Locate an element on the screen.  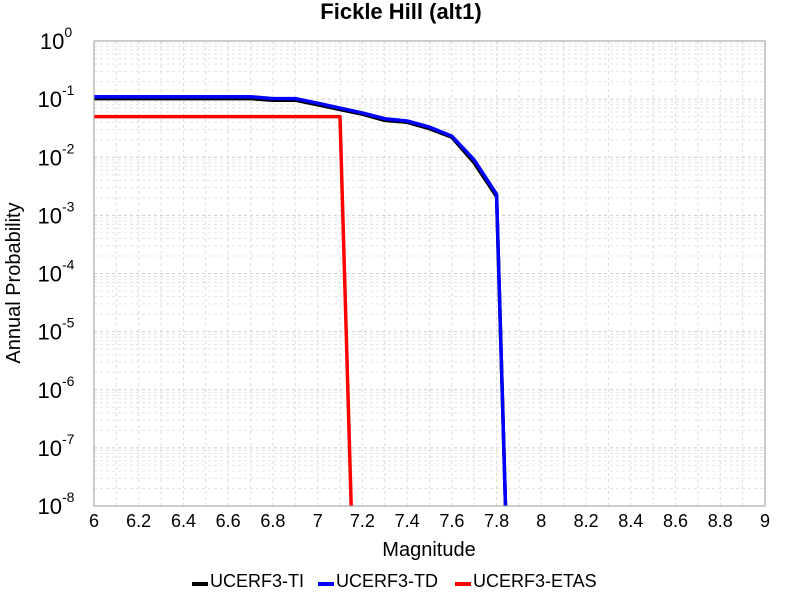
x-tick-label: 7 is located at coordinates (318, 521).